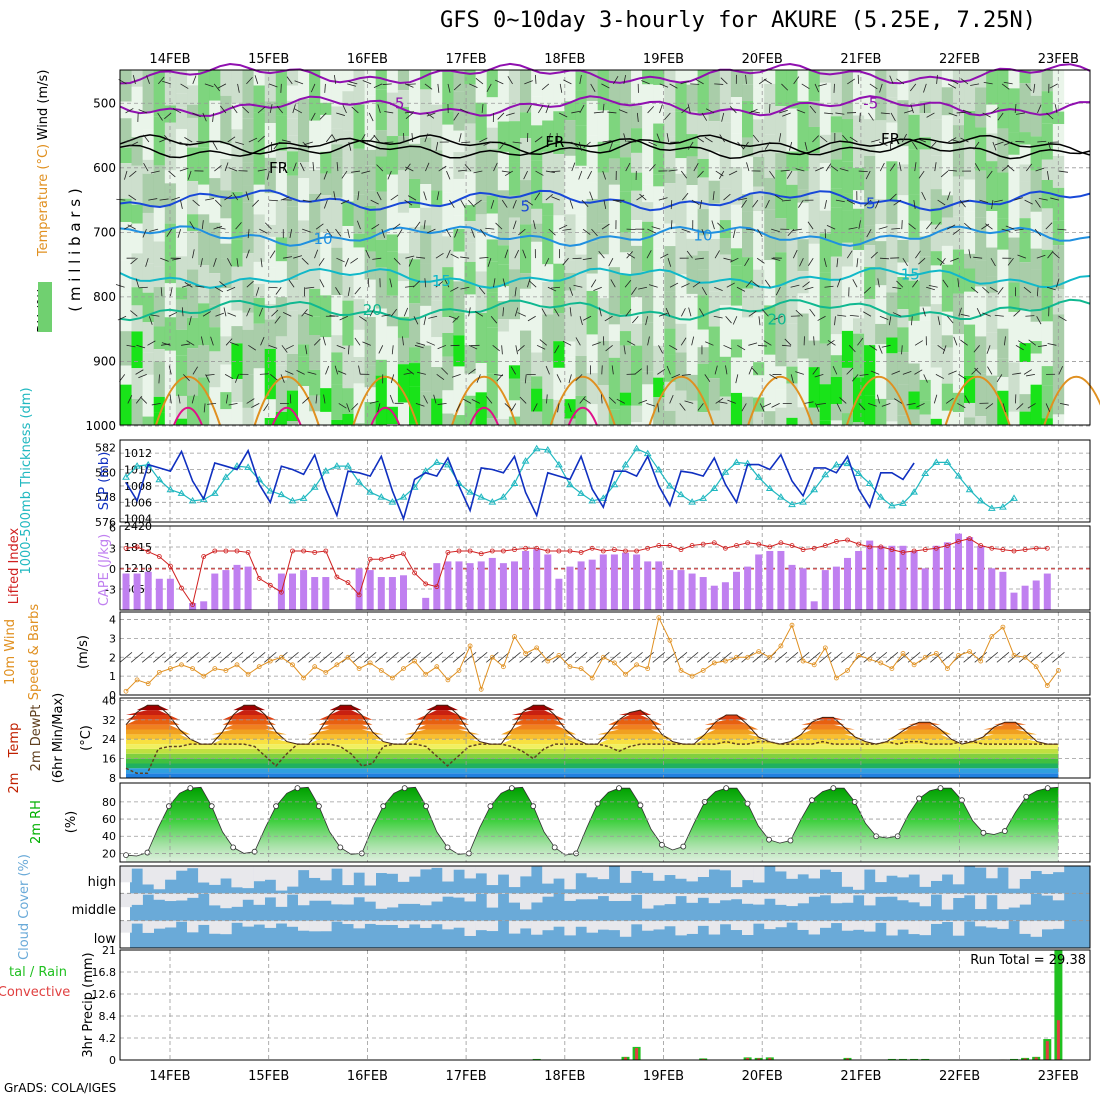  Describe the element at coordinates (780, 401) in the screenshot. I see `isotherm-line` at that location.